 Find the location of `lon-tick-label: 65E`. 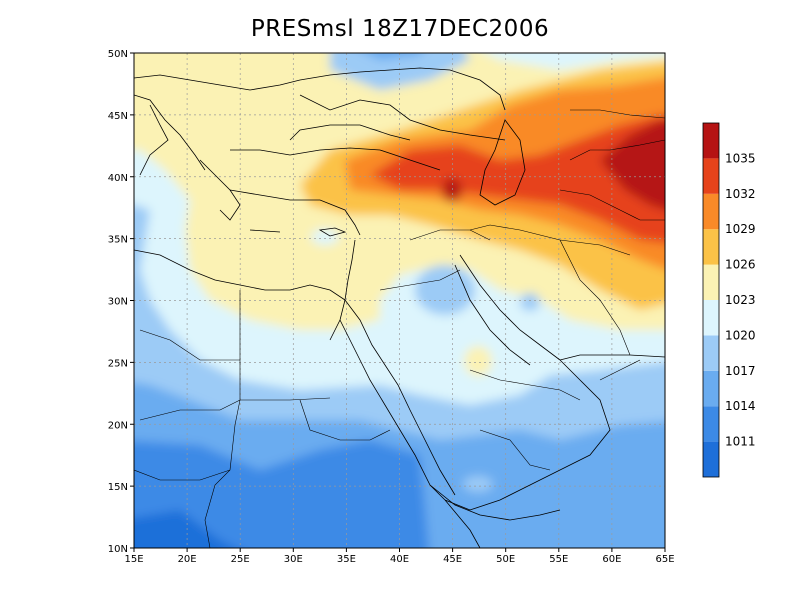

lon-tick-label: 65E is located at coordinates (664, 559).